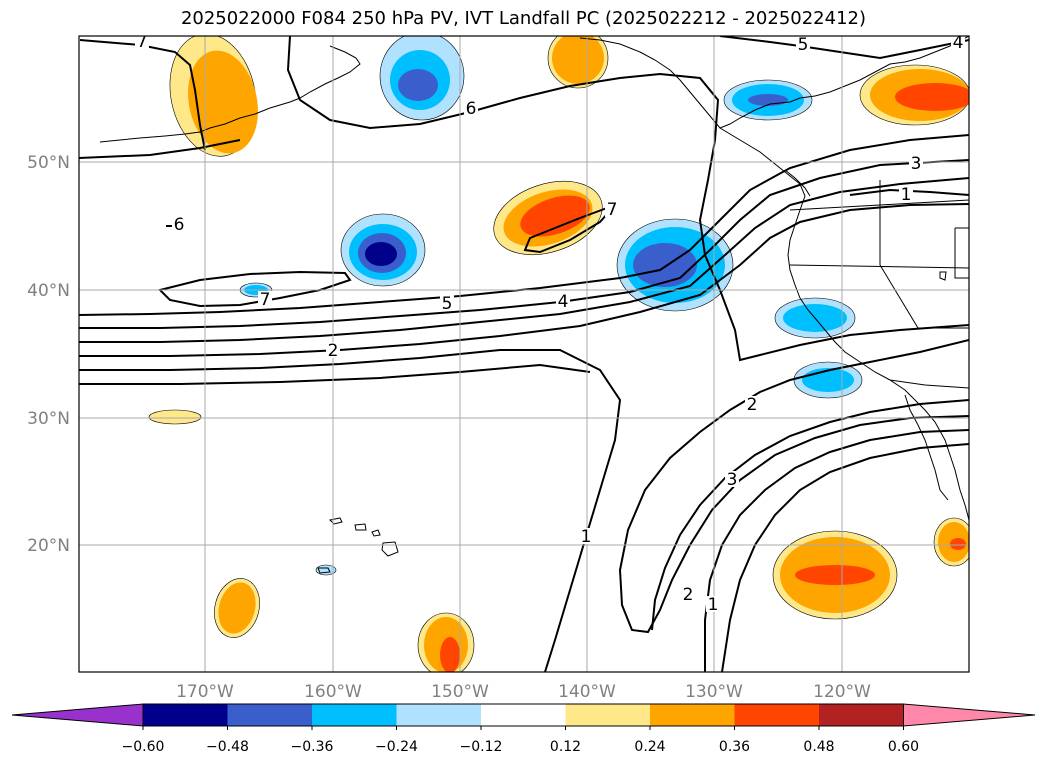  Describe the element at coordinates (563, 302) in the screenshot. I see `contour-label: 4` at that location.